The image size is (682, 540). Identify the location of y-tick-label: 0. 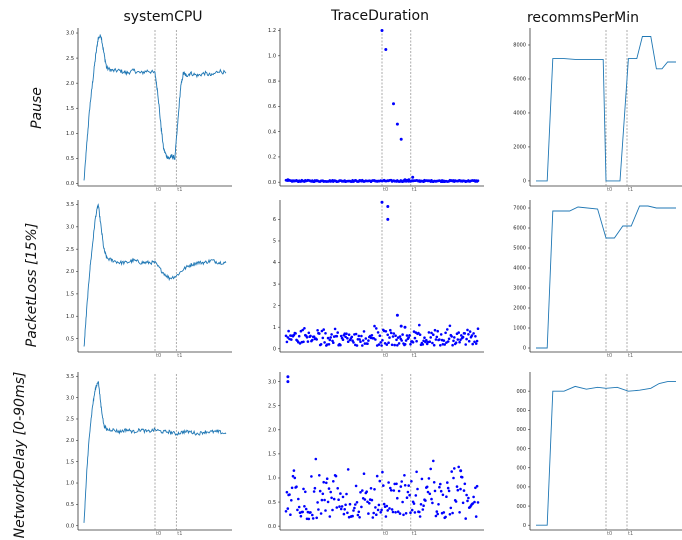
(524, 182).